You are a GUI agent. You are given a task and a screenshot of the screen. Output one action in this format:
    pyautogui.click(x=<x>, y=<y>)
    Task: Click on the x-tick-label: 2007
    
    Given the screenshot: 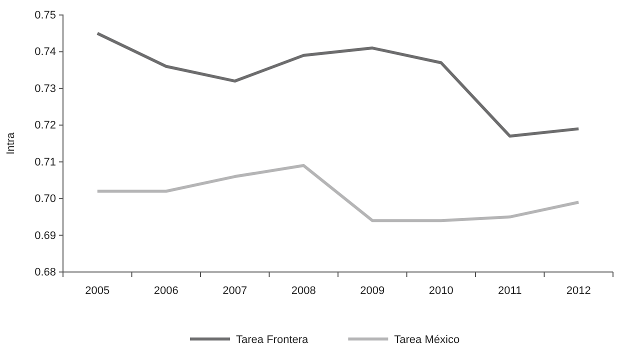 What is the action you would take?
    pyautogui.click(x=235, y=290)
    